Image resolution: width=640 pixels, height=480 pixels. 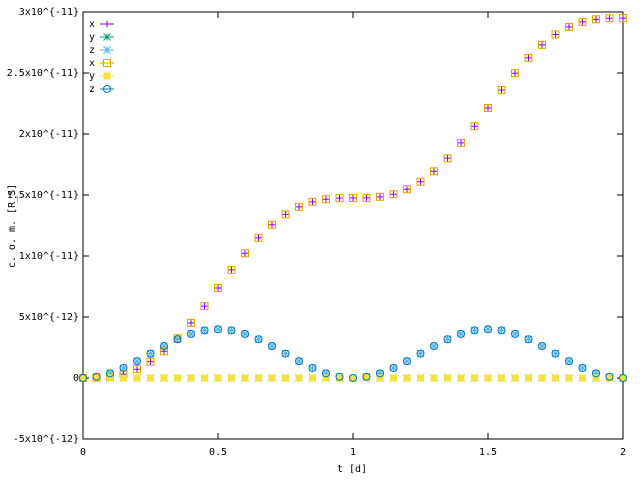 What do you see at coordinates (488, 452) in the screenshot?
I see `x-tick-label: 1.5` at bounding box center [488, 452].